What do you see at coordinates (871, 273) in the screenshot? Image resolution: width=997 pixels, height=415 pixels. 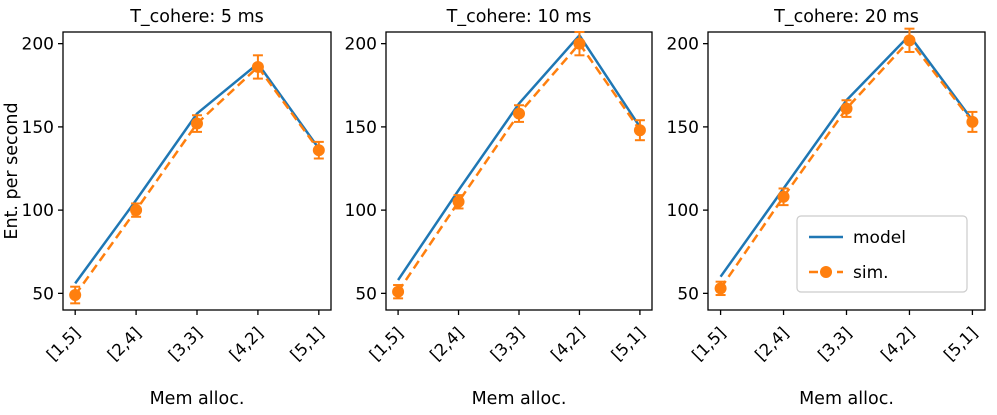 I see `legend-label: sim.` at bounding box center [871, 273].